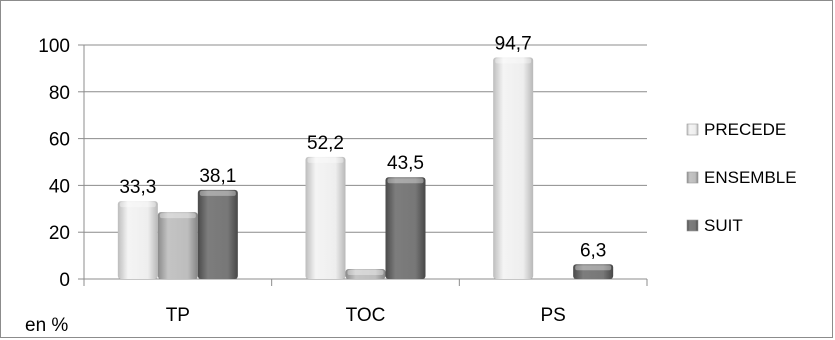  Describe the element at coordinates (64, 280) in the screenshot. I see `y-tick-label: 0` at that location.